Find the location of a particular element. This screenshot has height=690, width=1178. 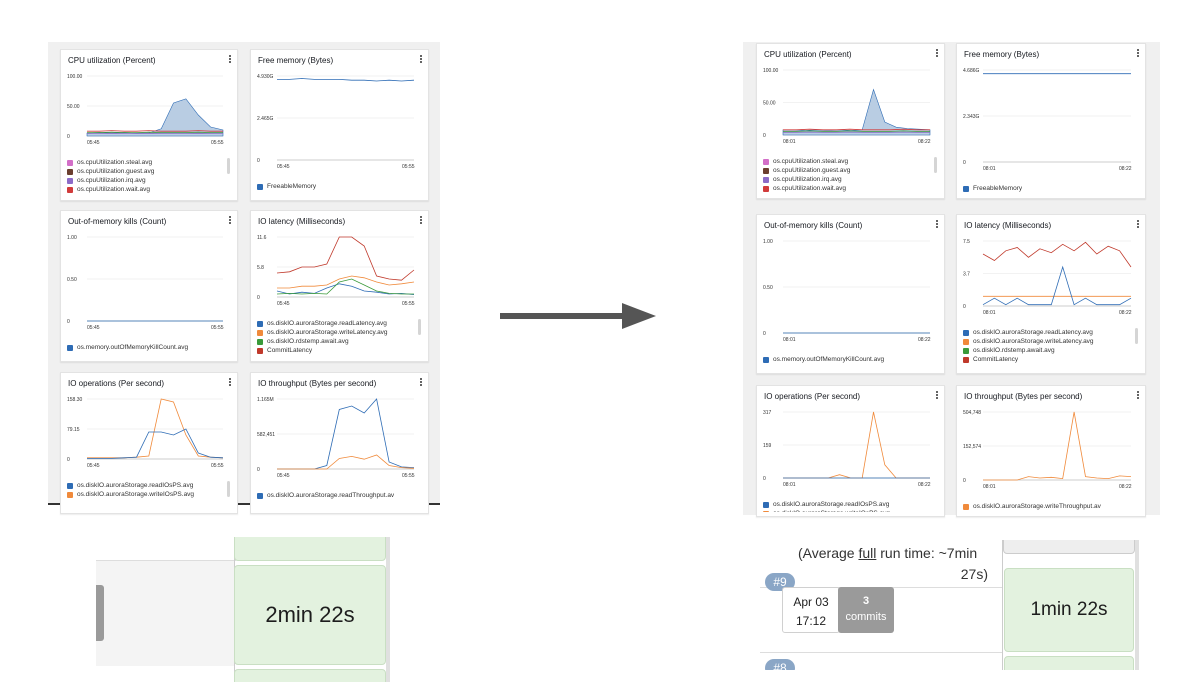

avg-run-time-note: (Average full run time: ~7min 27s) is located at coordinates (893, 564).